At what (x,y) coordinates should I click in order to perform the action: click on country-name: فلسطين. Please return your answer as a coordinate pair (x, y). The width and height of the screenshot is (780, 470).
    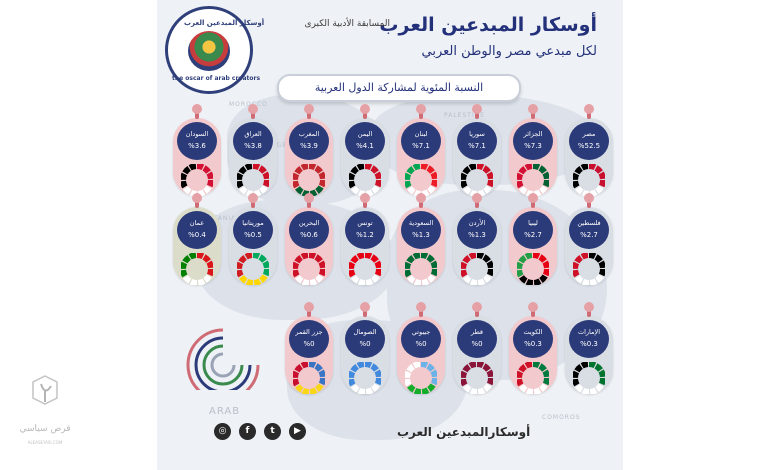
    Looking at the image, I should click on (589, 223).